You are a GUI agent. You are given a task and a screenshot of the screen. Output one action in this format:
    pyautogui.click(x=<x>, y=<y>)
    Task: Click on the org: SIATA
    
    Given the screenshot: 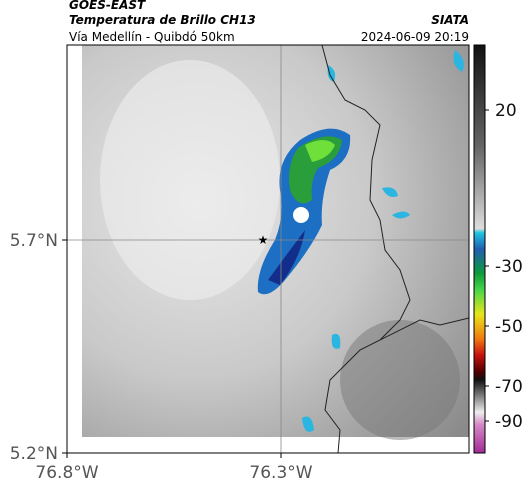 What is the action you would take?
    pyautogui.click(x=450, y=20)
    